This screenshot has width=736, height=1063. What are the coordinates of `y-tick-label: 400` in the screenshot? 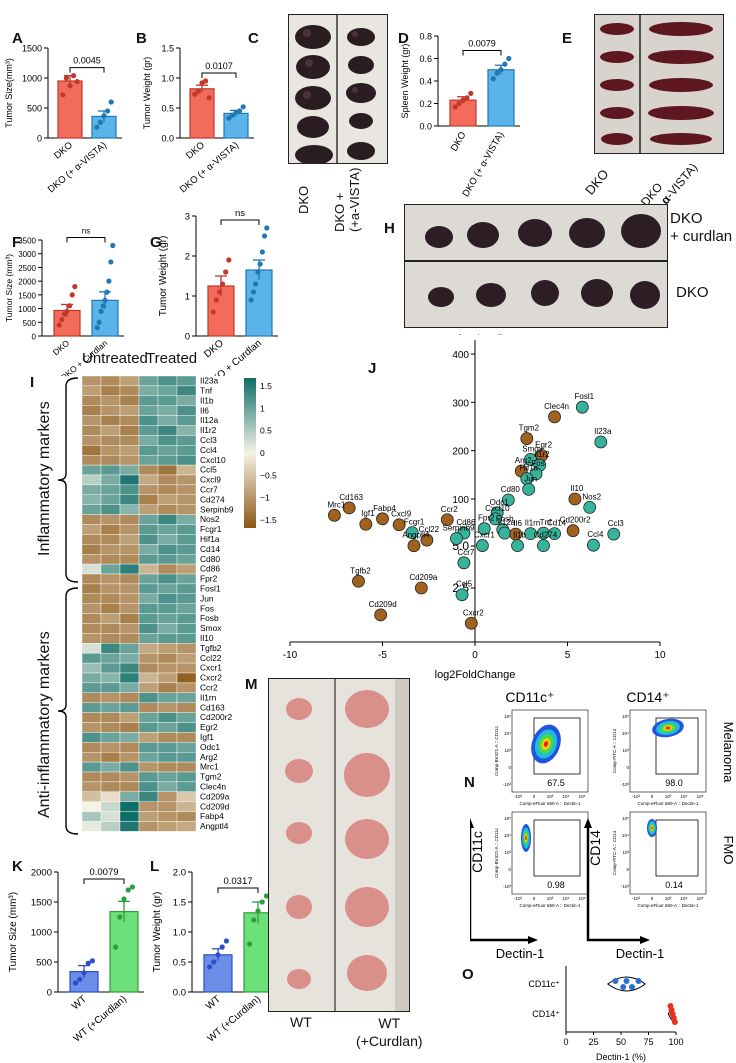 It's located at (460, 355).